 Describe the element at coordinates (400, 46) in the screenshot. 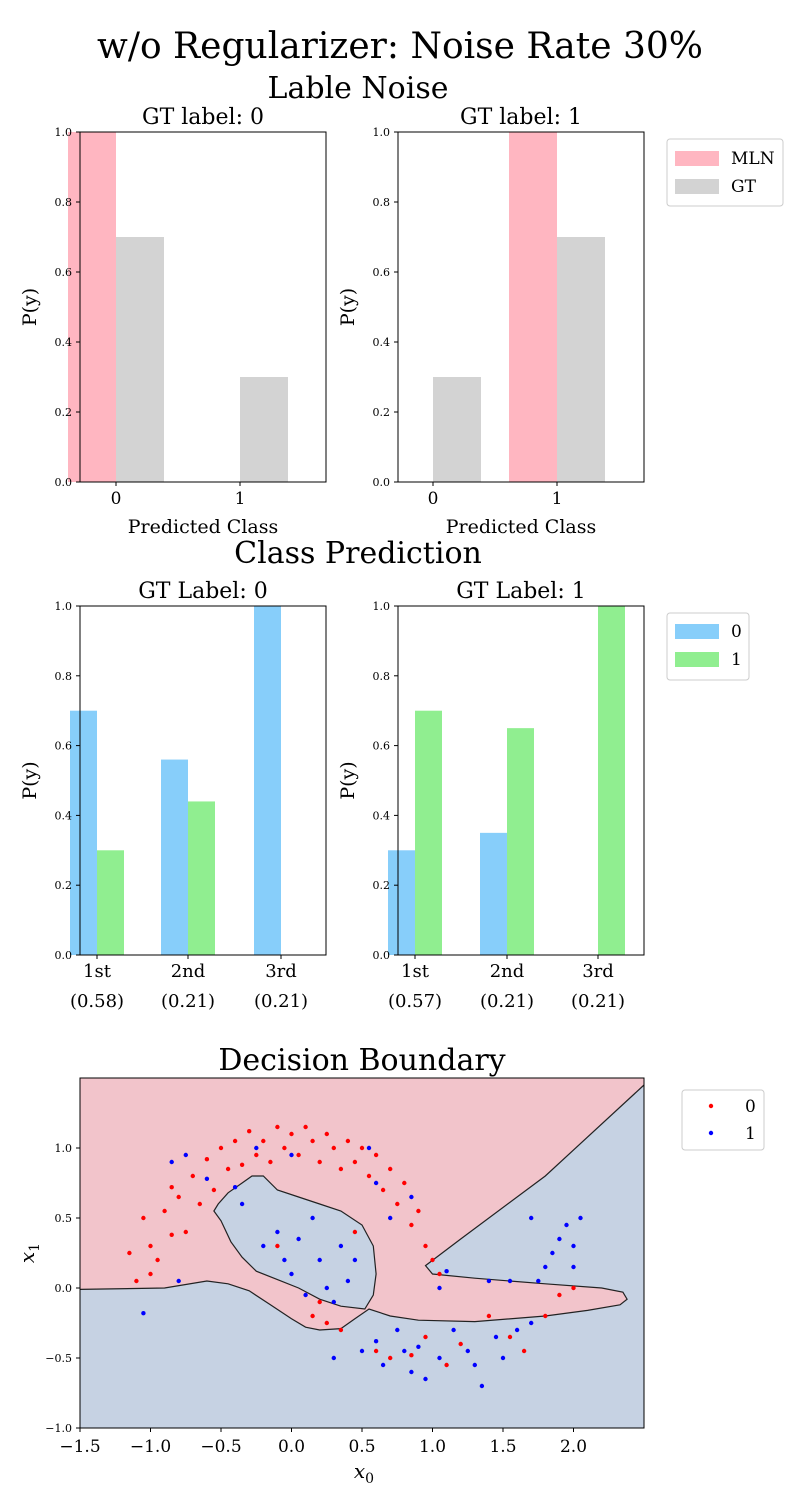

I see `figure-title: w/o Regularizer: Noise Rate 30%` at that location.